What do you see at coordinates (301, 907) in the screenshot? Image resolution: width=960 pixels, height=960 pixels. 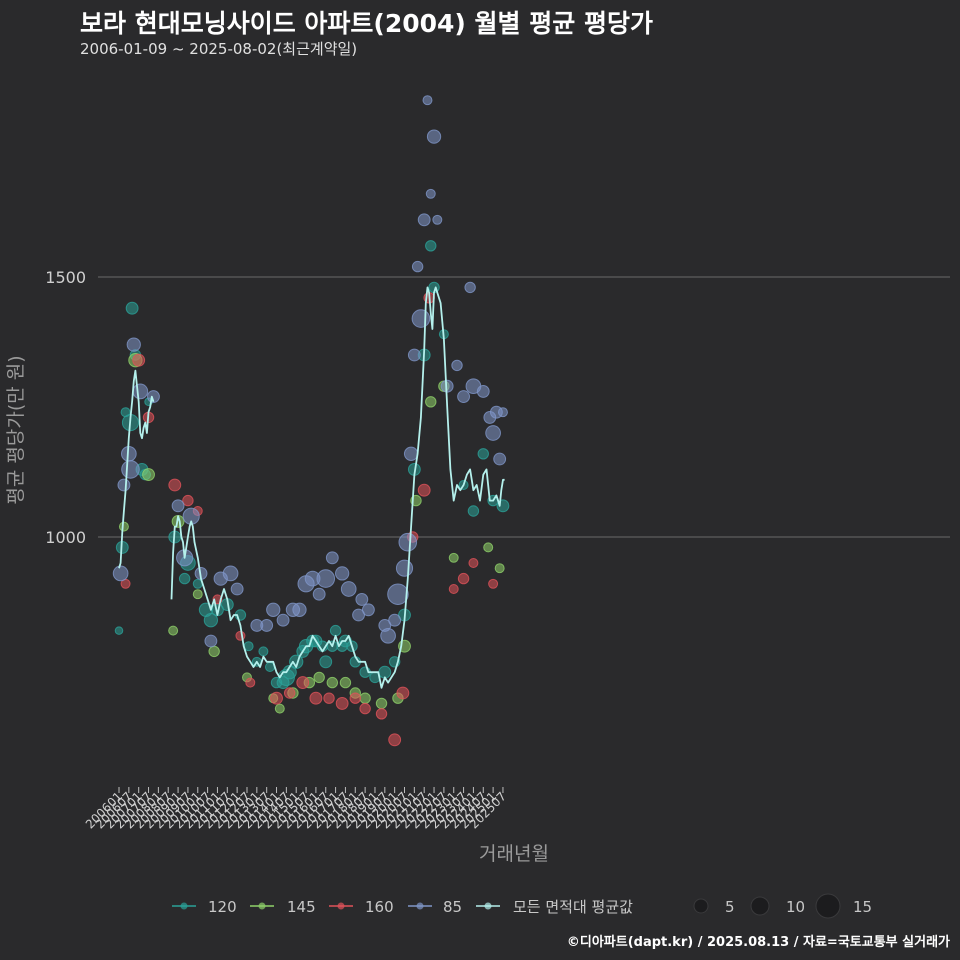 I see `legend-label-2: 145` at bounding box center [301, 907].